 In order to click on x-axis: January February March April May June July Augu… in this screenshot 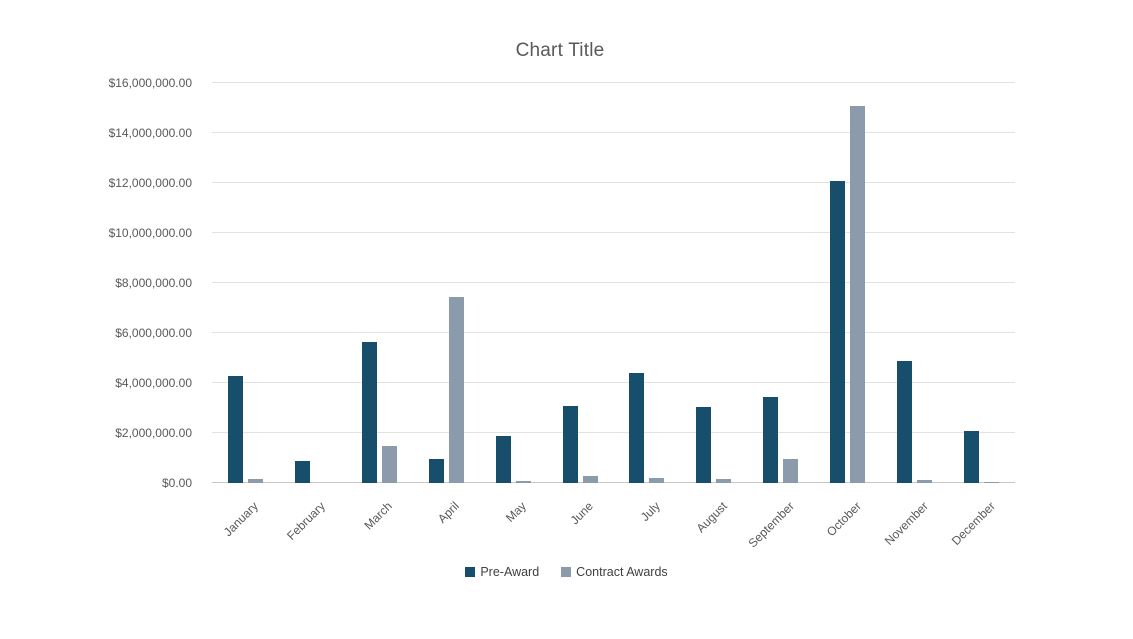, I will do `click(613, 530)`.